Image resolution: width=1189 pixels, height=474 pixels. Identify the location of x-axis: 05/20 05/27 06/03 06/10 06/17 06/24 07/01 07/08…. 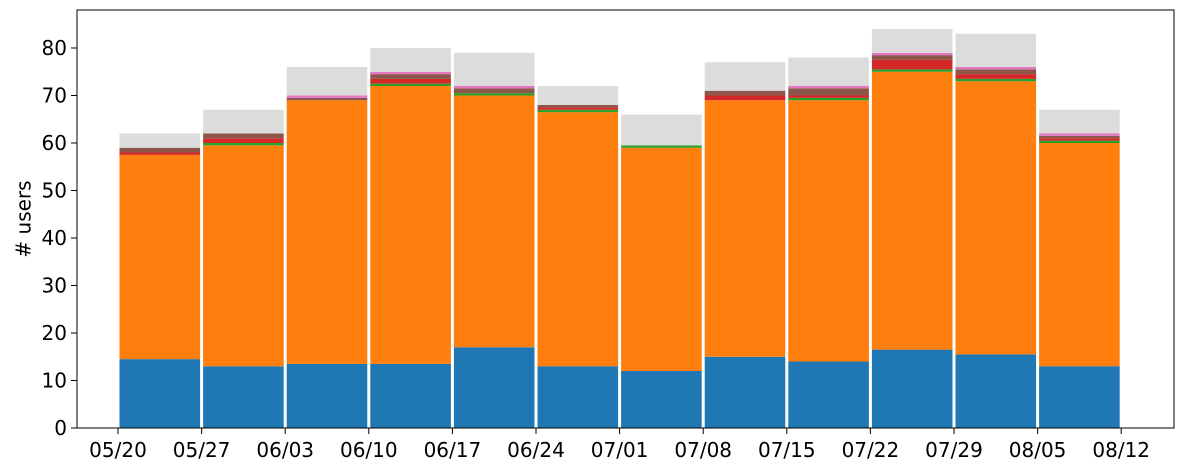
(619, 445).